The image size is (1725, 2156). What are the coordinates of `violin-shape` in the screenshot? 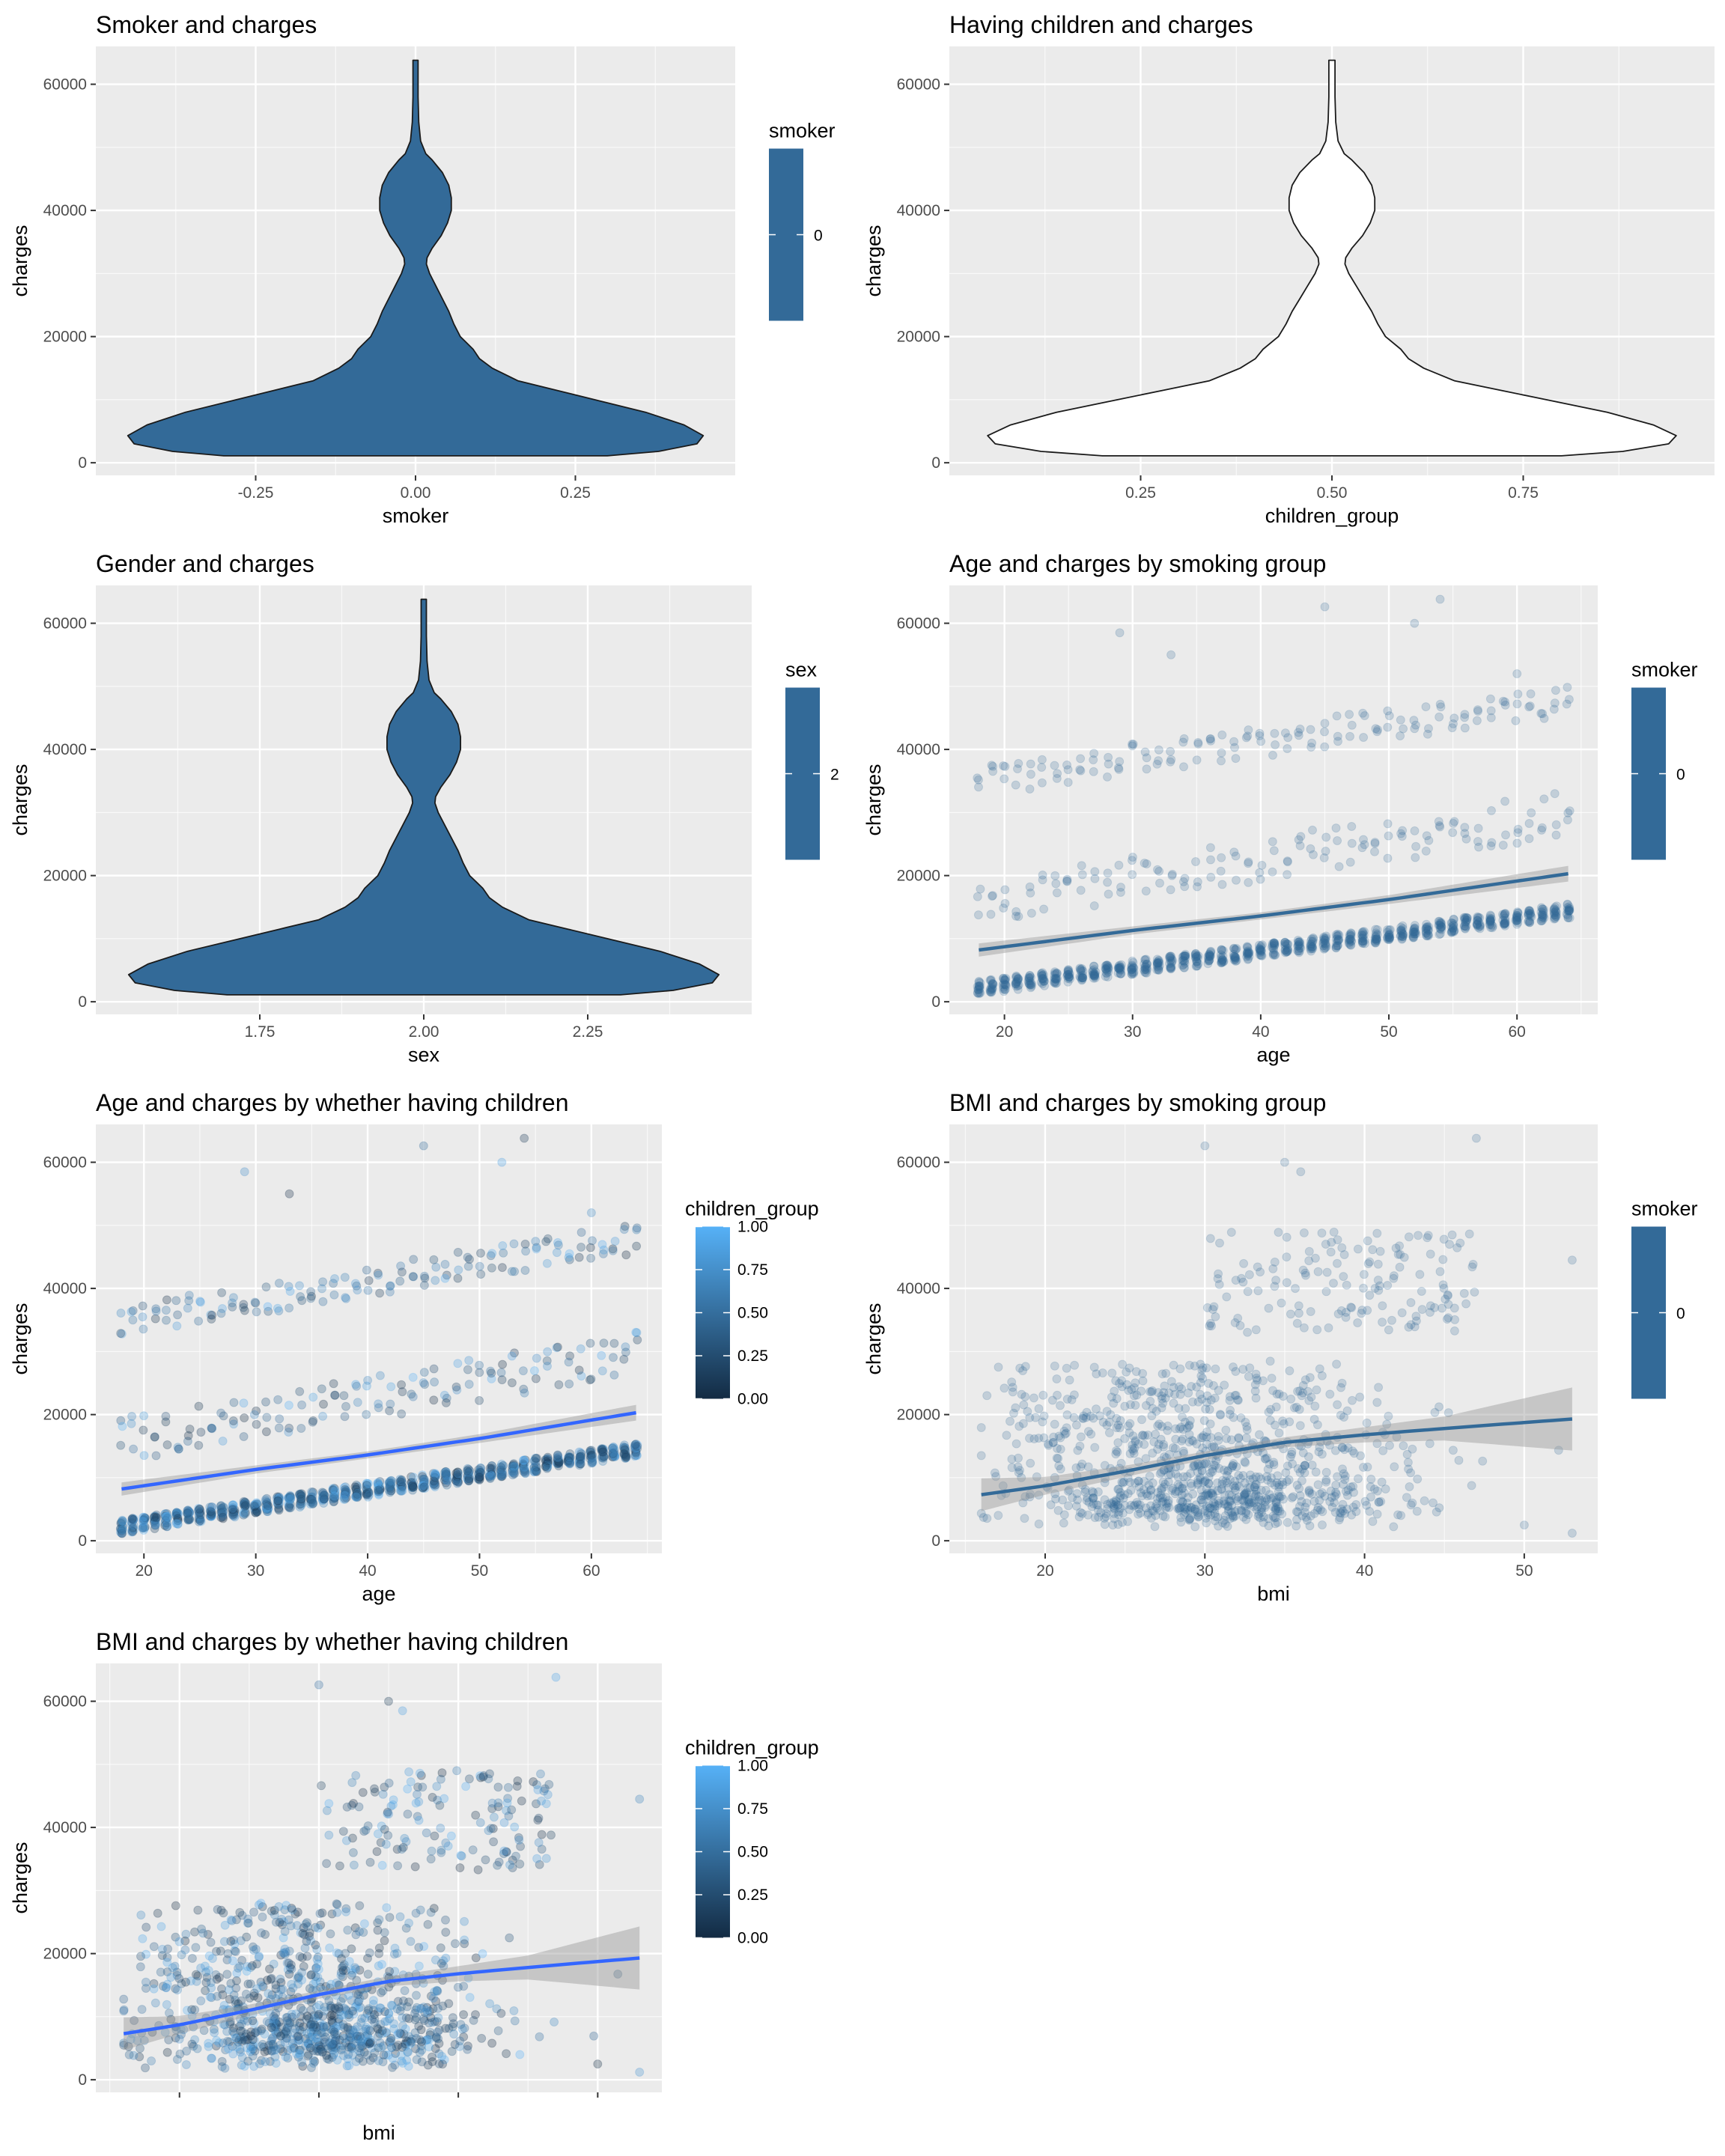 It's located at (416, 258).